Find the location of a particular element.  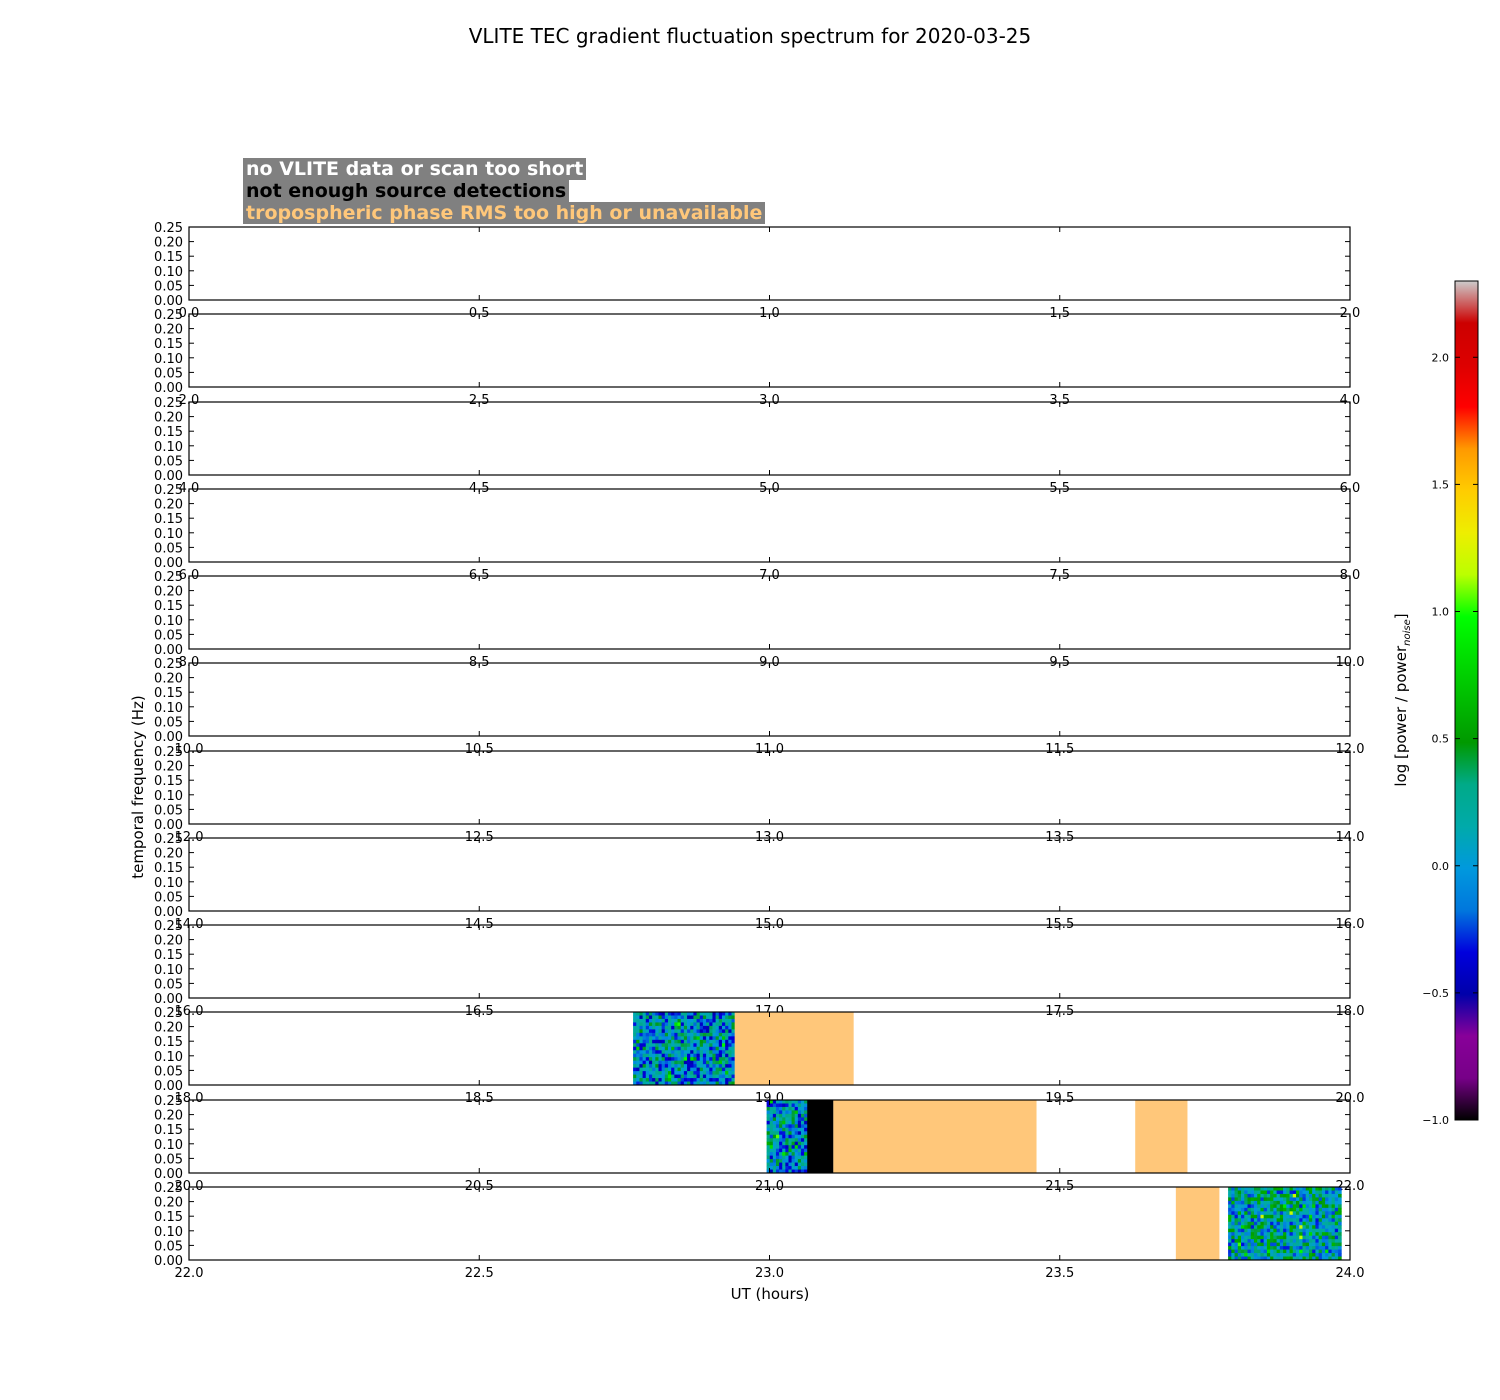

y-tick-label: 0.25 is located at coordinates (168, 1101).